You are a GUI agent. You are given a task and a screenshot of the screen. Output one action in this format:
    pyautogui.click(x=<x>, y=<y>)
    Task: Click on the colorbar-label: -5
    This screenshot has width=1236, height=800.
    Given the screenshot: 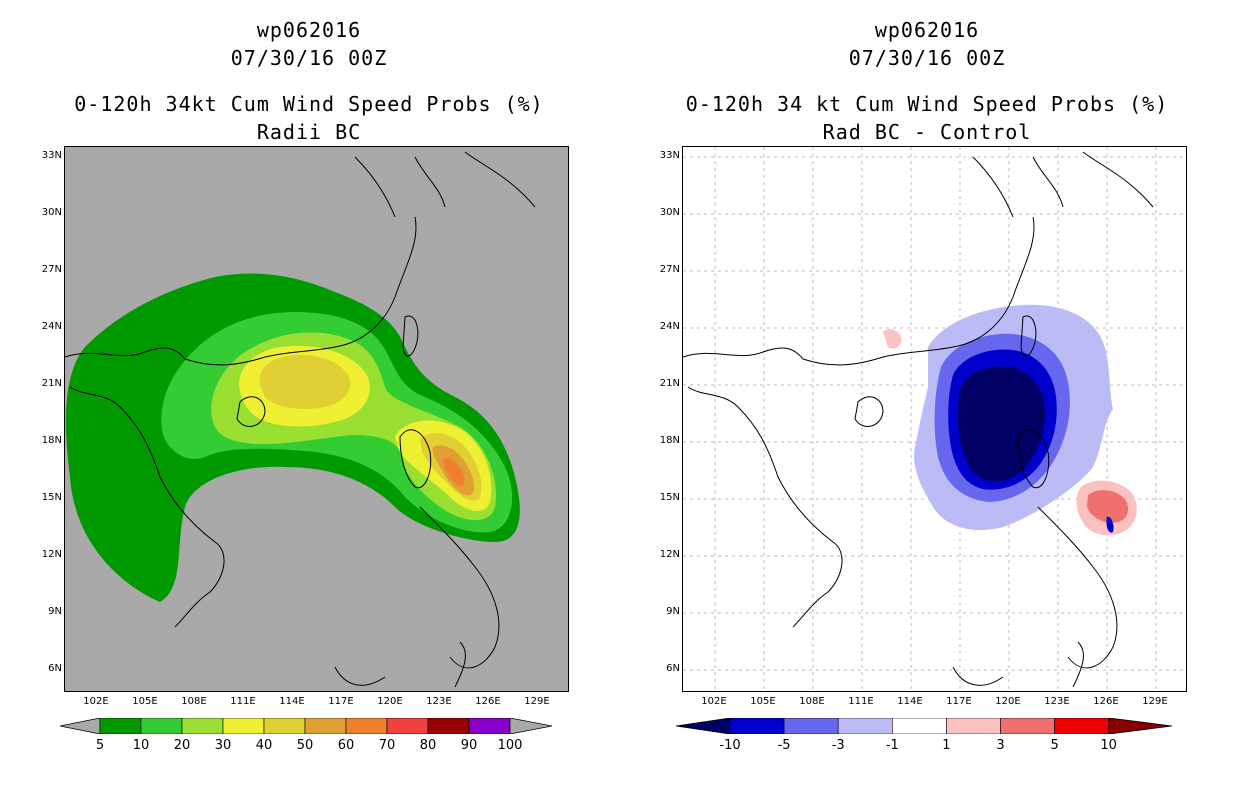 What is the action you would take?
    pyautogui.click(x=784, y=745)
    